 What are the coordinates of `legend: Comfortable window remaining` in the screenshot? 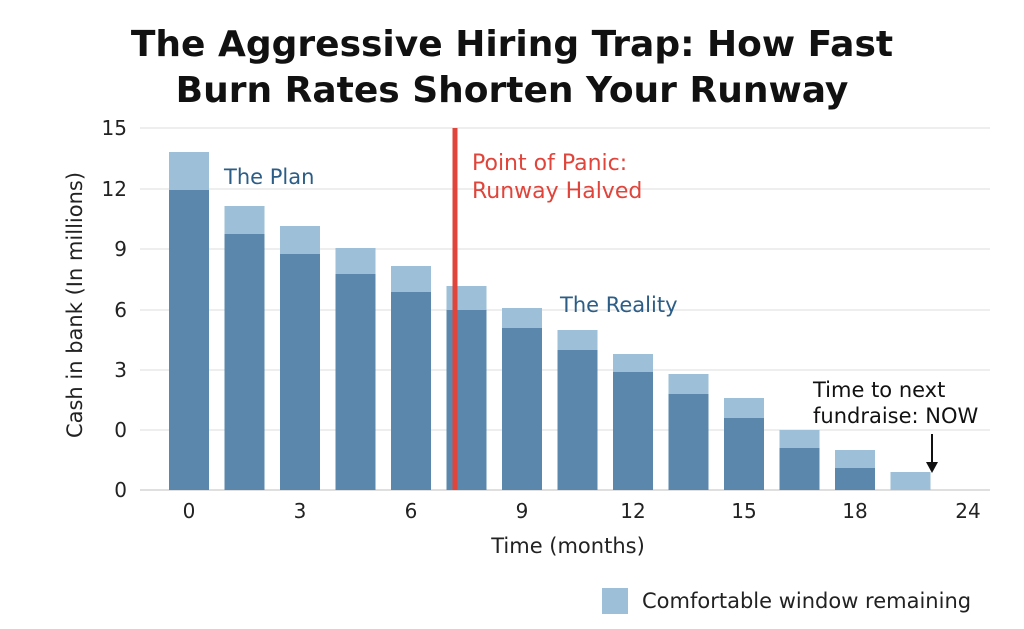 It's located at (786, 601).